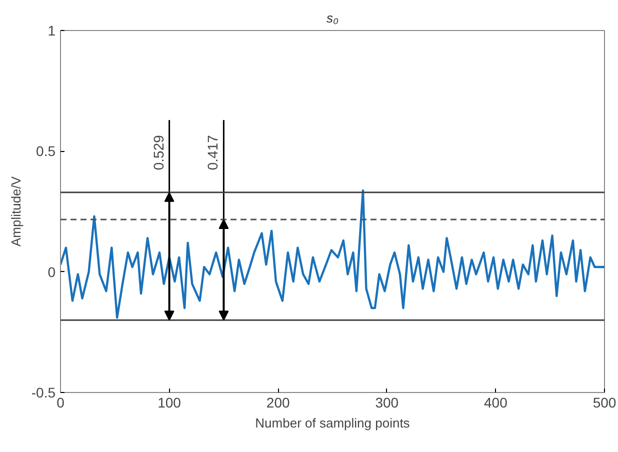 This screenshot has height=452, width=618. What do you see at coordinates (278, 402) in the screenshot?
I see `x-tick-label: 200` at bounding box center [278, 402].